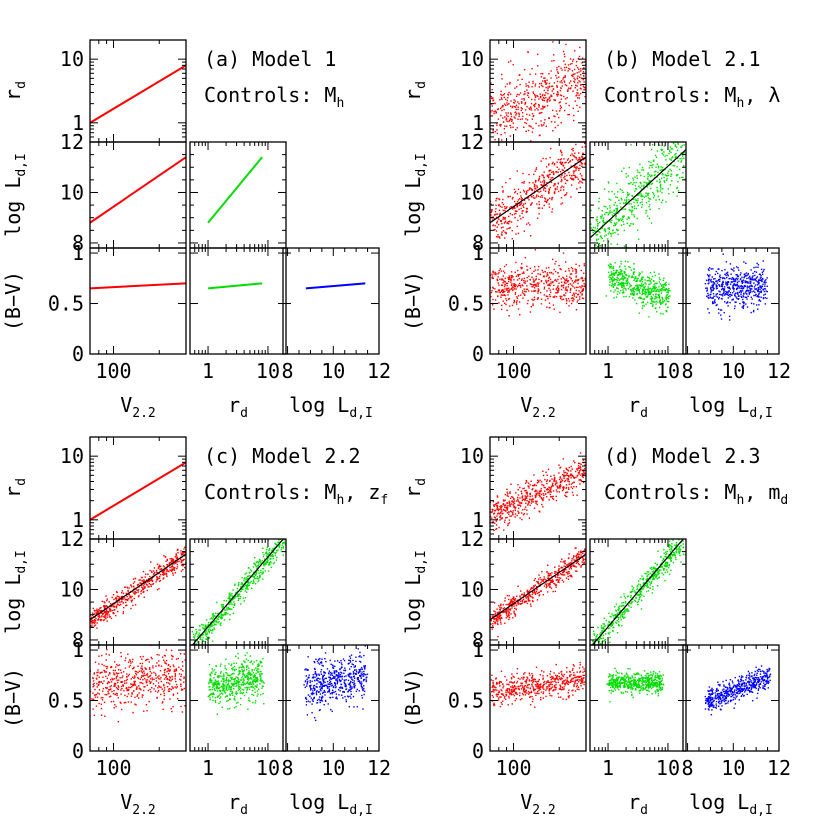  What do you see at coordinates (138, 94) in the screenshot?
I see `relation-line` at bounding box center [138, 94].